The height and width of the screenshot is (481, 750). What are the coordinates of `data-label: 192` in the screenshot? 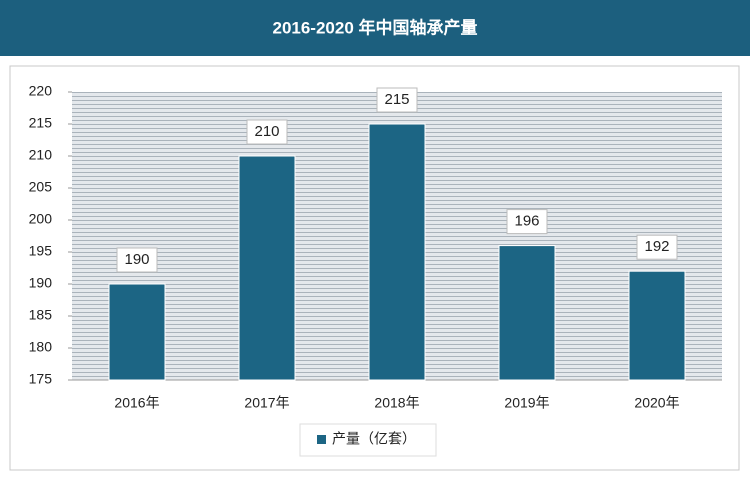 It's located at (656, 246).